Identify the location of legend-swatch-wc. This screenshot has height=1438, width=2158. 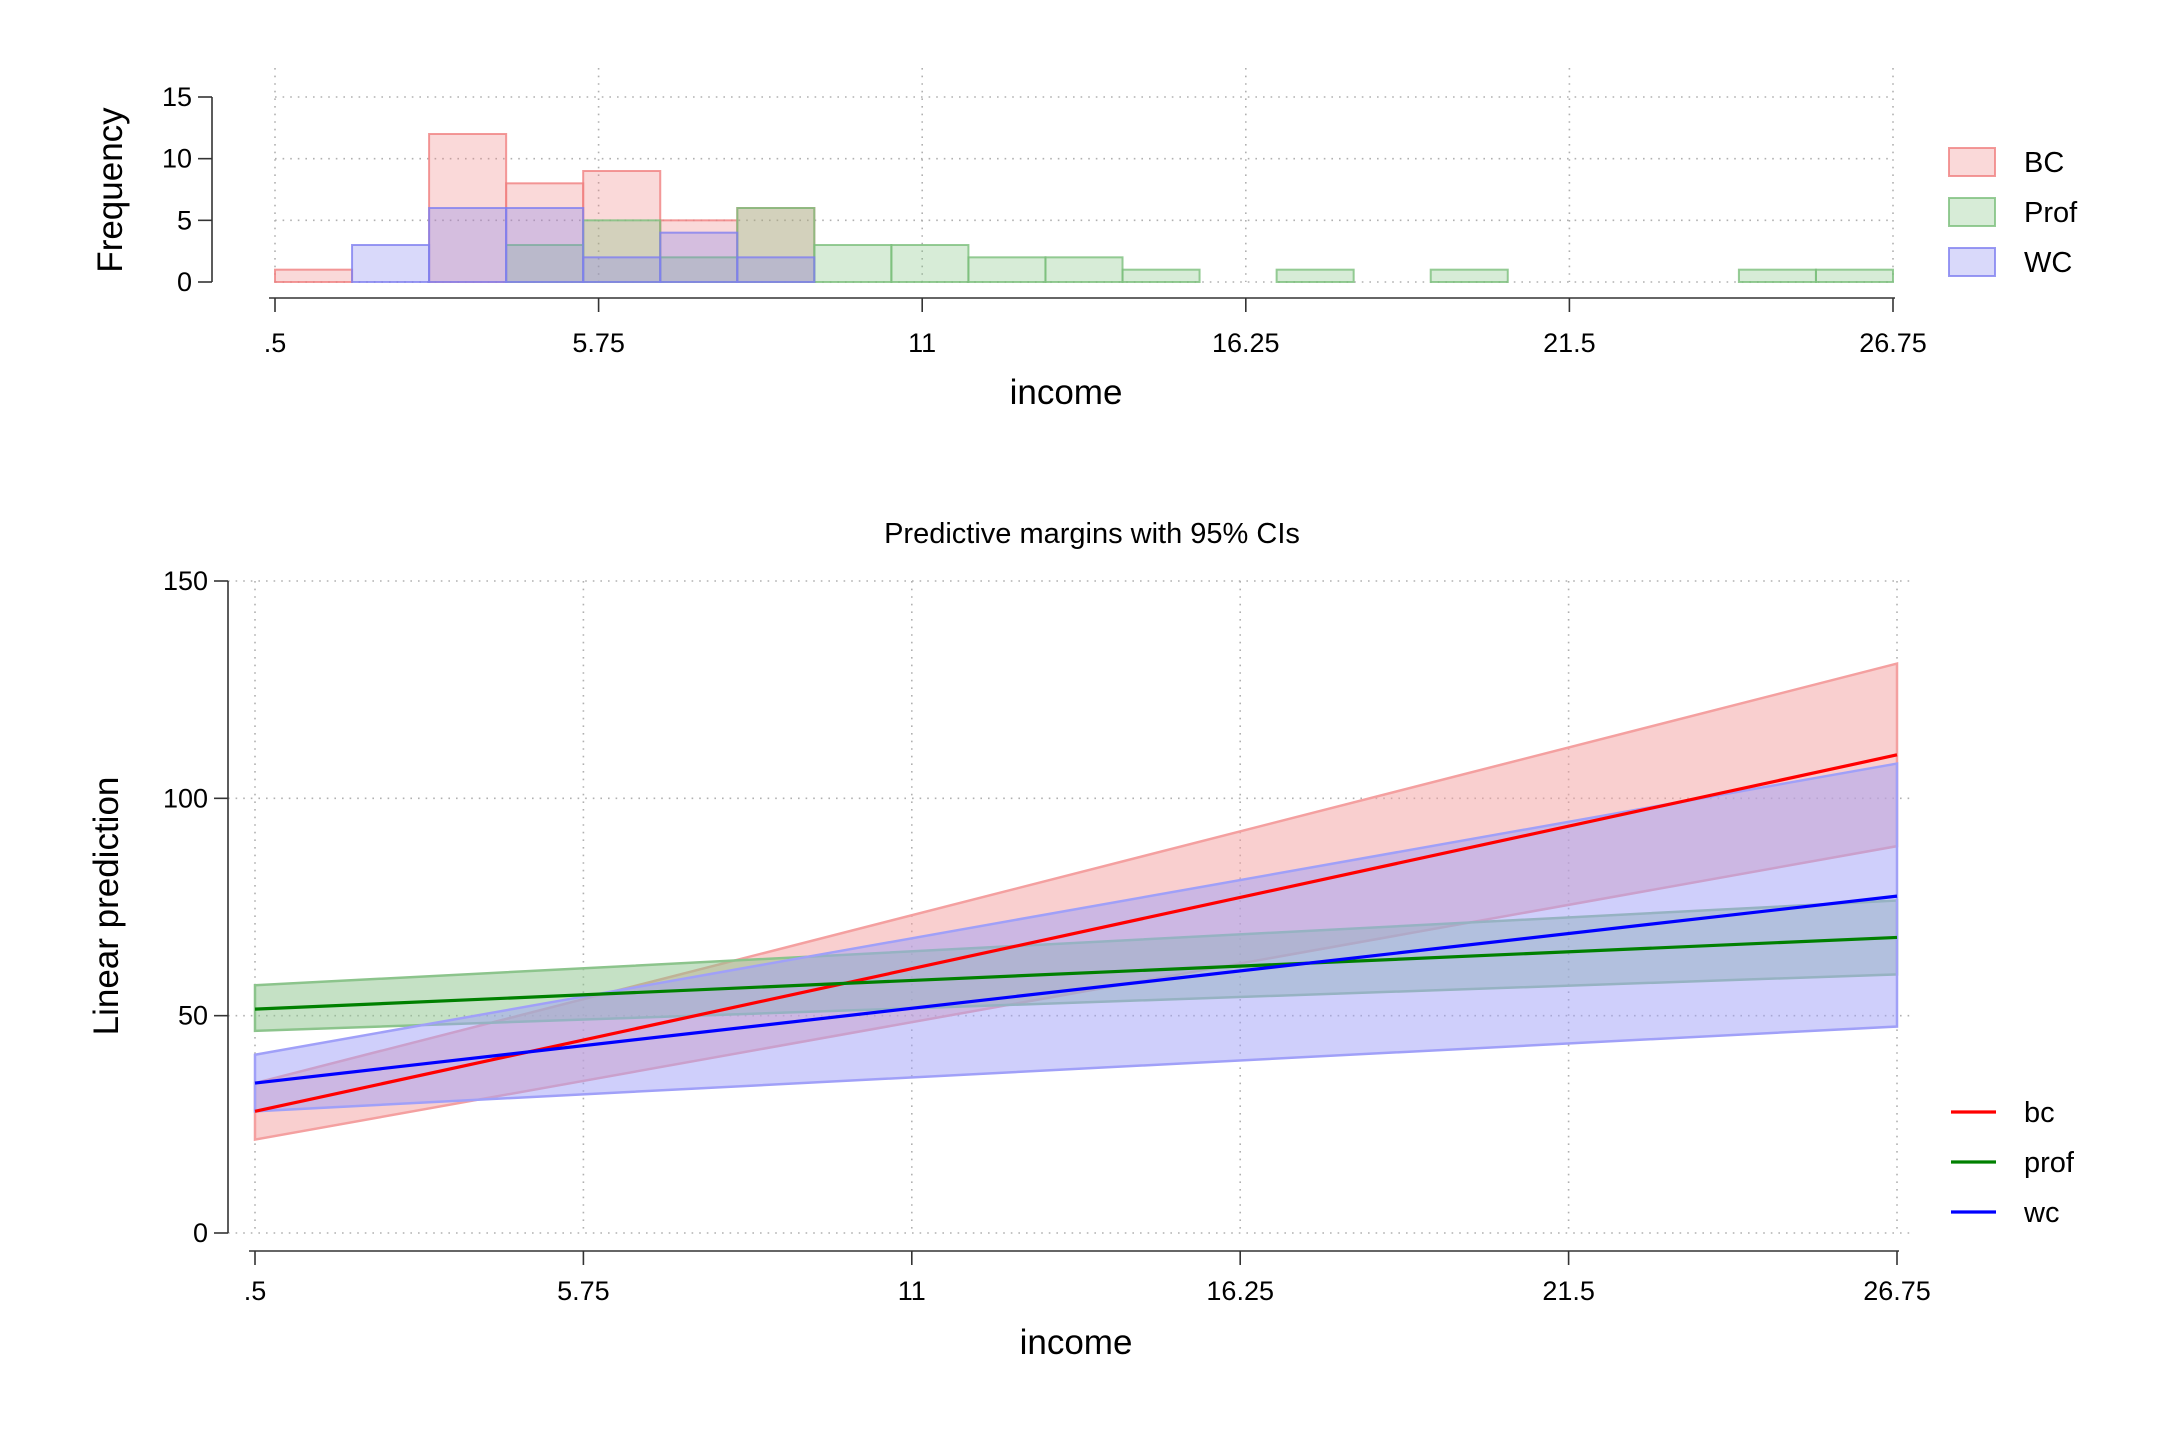
(1972, 262).